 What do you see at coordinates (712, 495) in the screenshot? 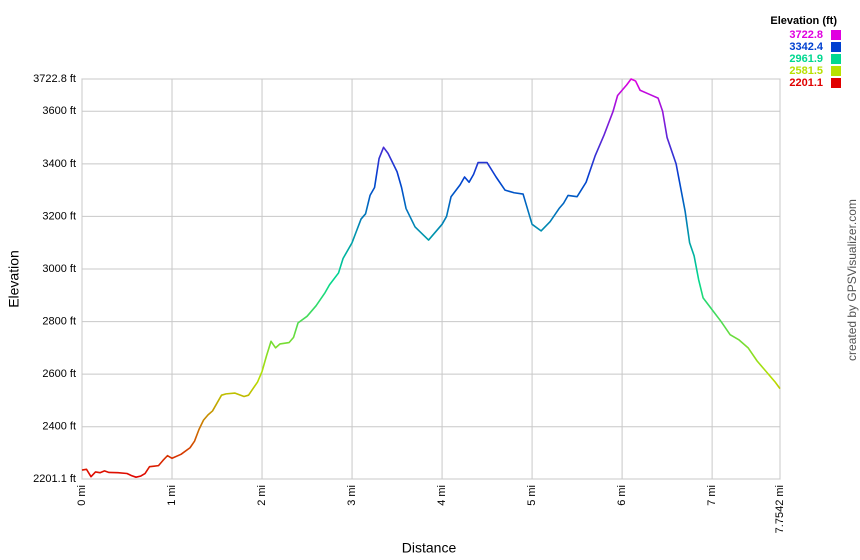
I see `x-tick-label: 7 mi` at bounding box center [712, 495].